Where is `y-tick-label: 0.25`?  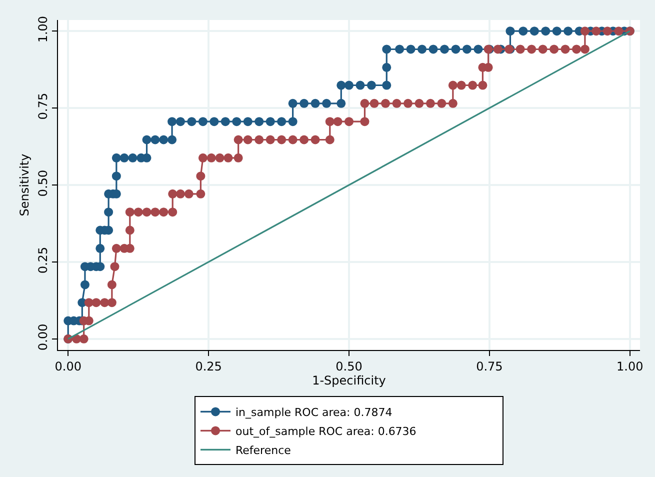
y-tick-label: 0.25 is located at coordinates (43, 260).